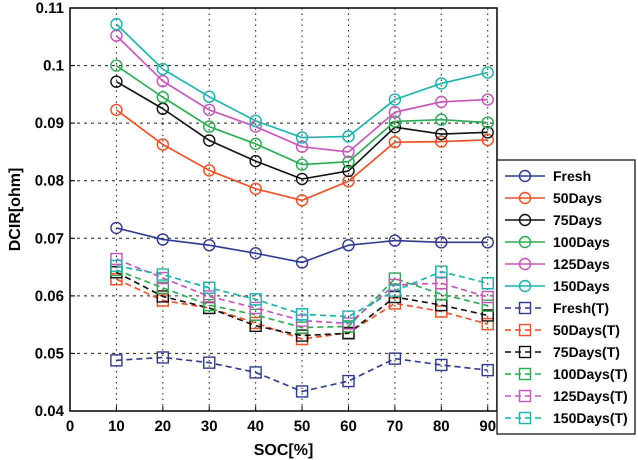 The height and width of the screenshot is (460, 638). What do you see at coordinates (50, 8) in the screenshot?
I see `y-tick-label: 0.11` at bounding box center [50, 8].